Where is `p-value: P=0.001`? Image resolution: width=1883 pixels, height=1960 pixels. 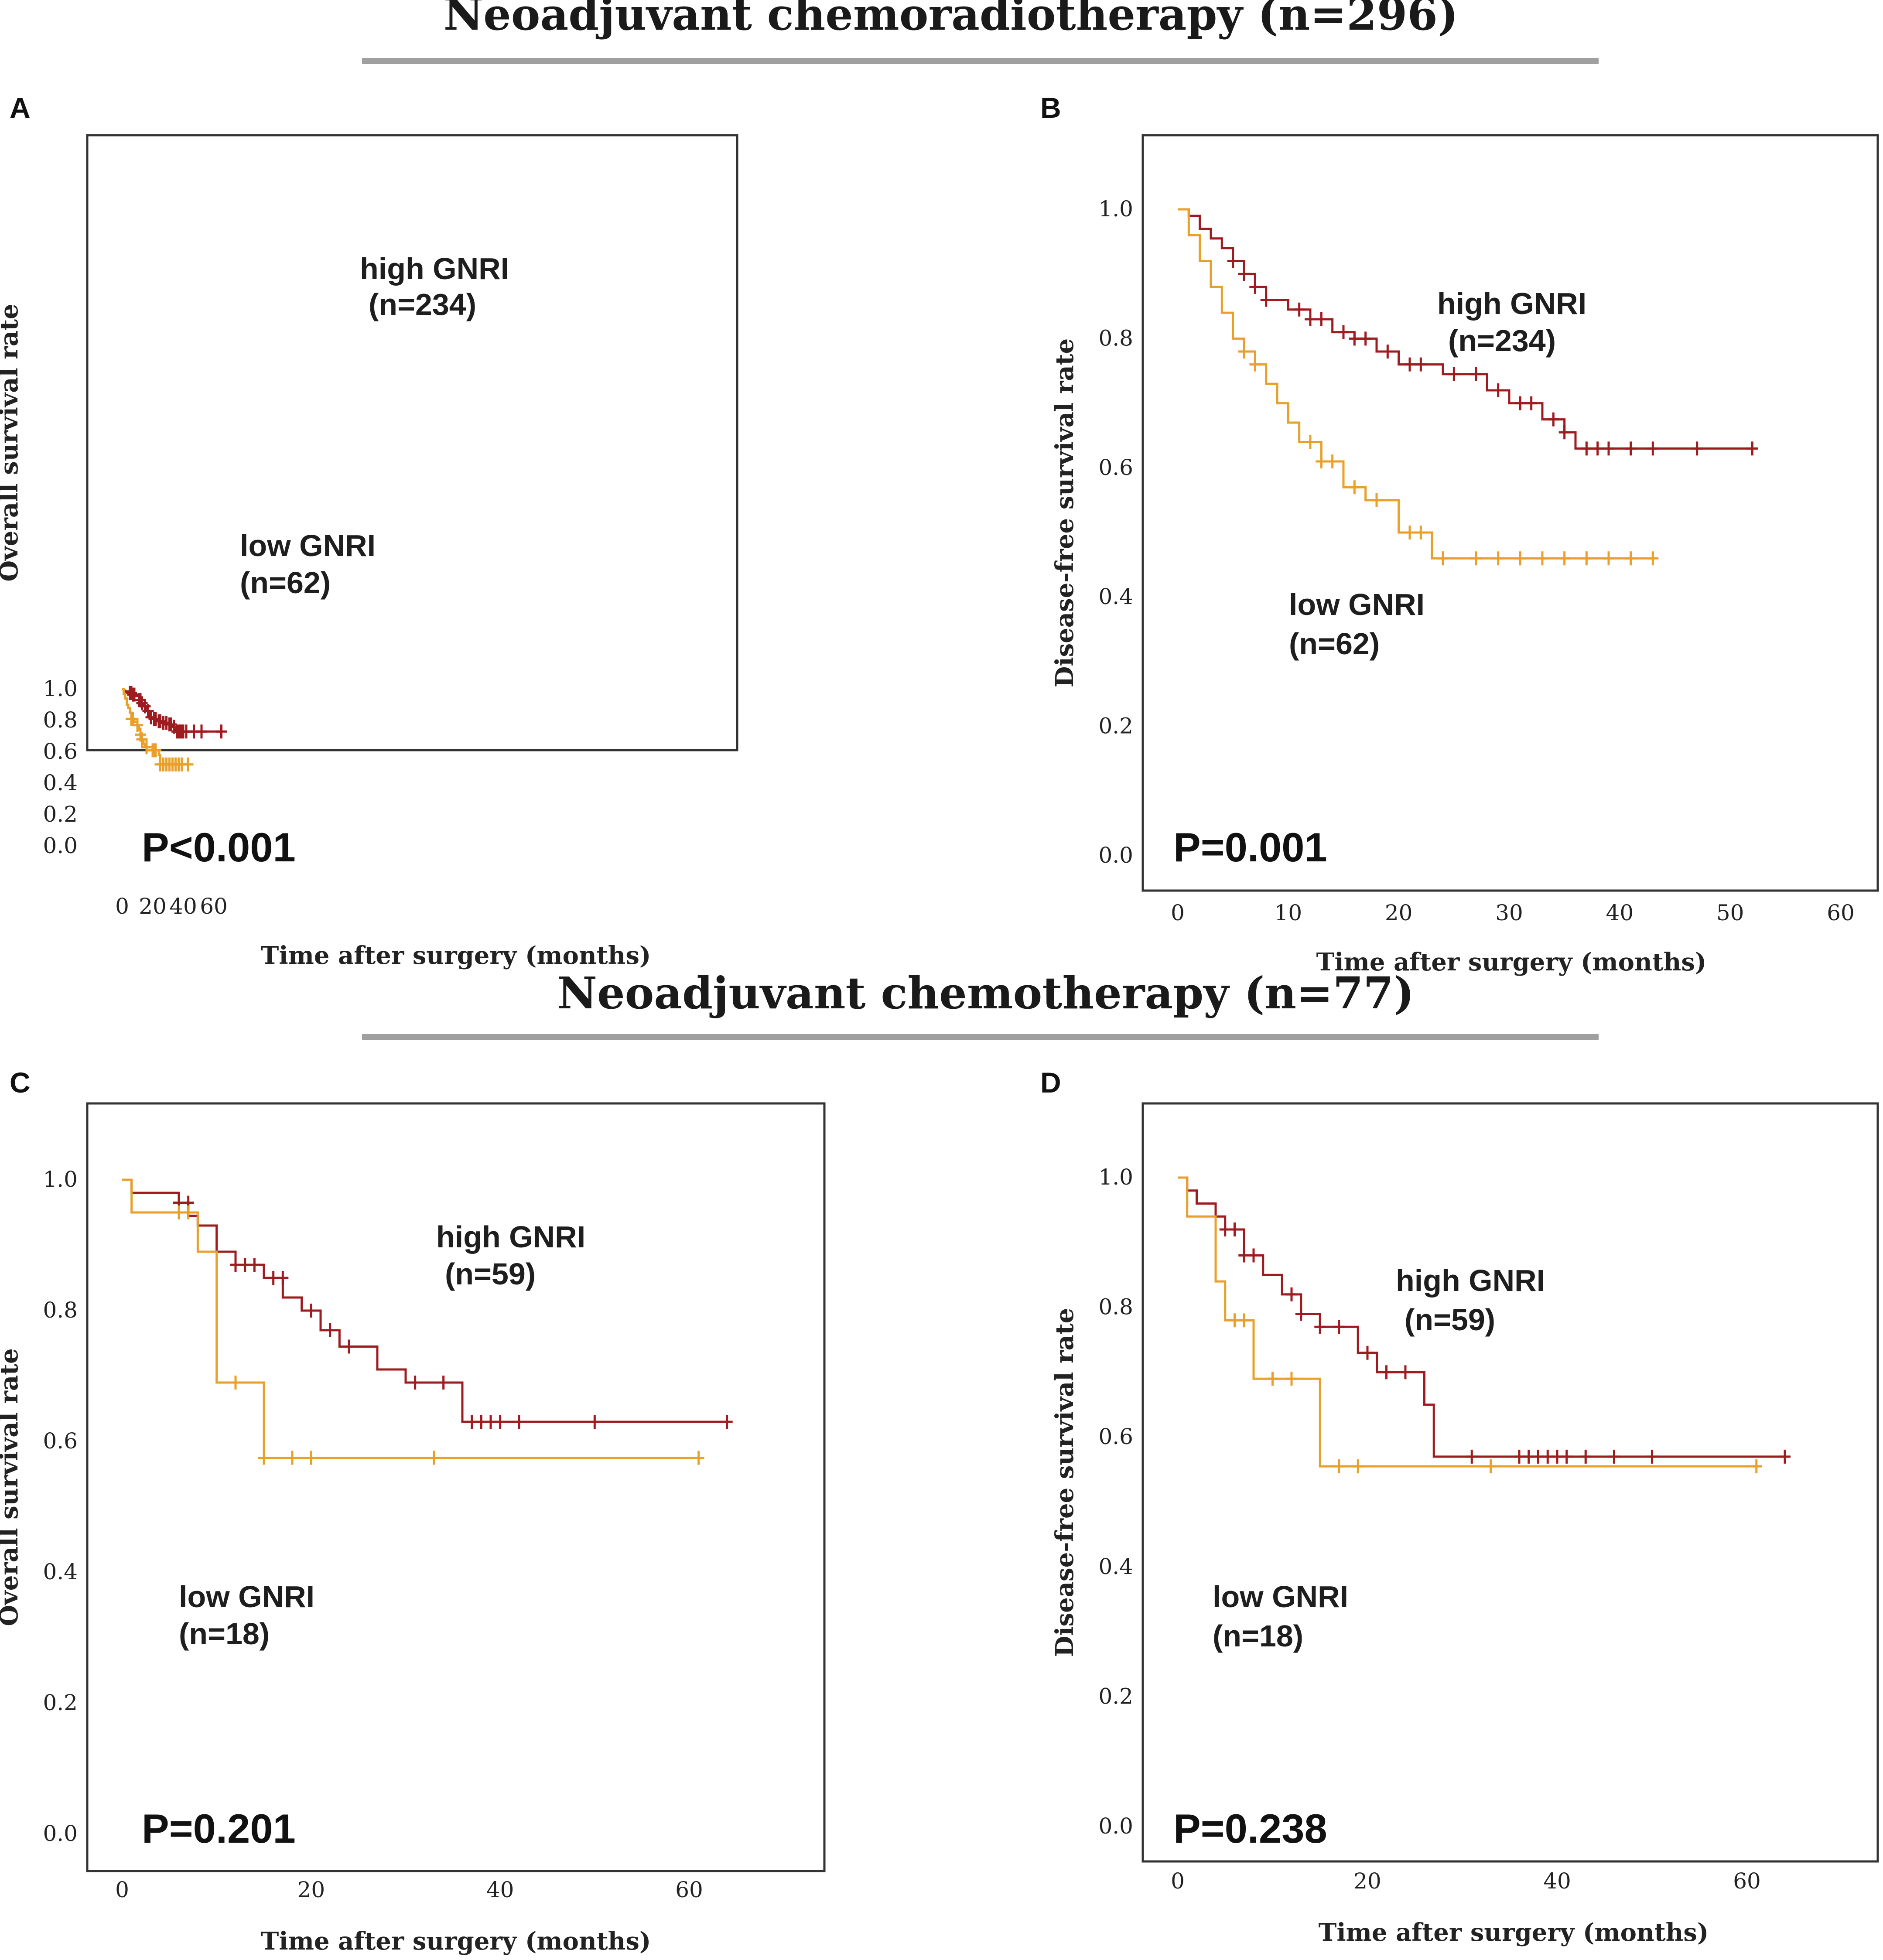
p-value: P=0.001 is located at coordinates (1250, 847).